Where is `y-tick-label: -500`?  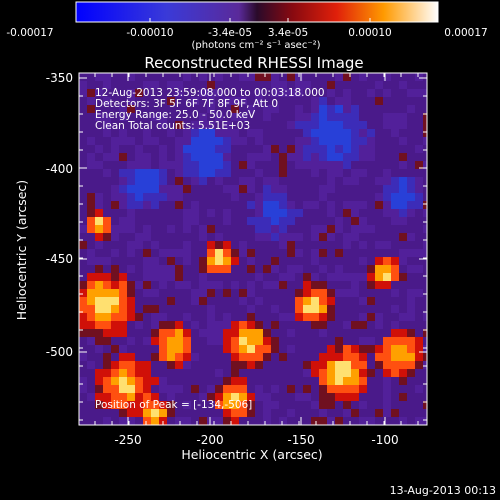
y-tick-label: -500 is located at coordinates (59, 352).